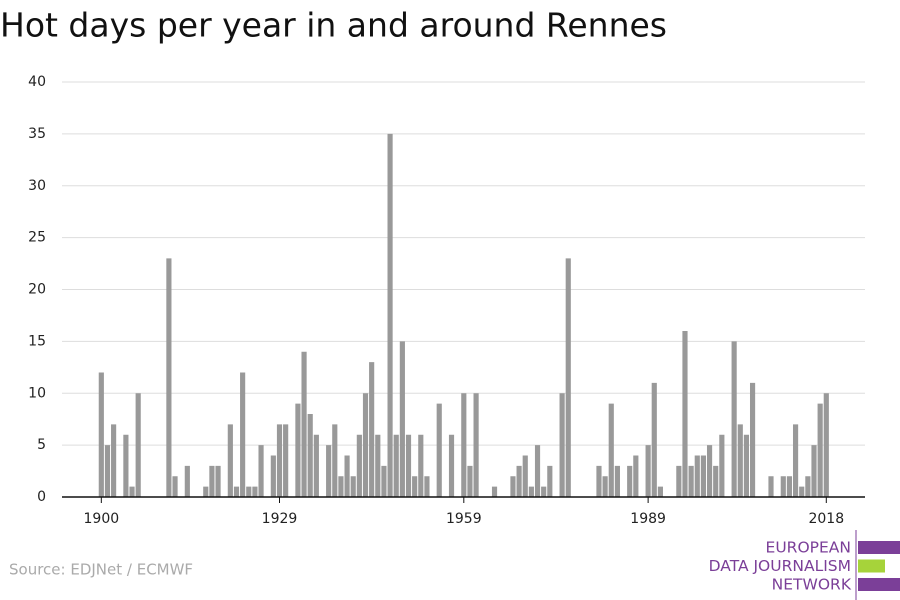 The height and width of the screenshot is (600, 900). I want to click on y-tick-label: 30, so click(37, 186).